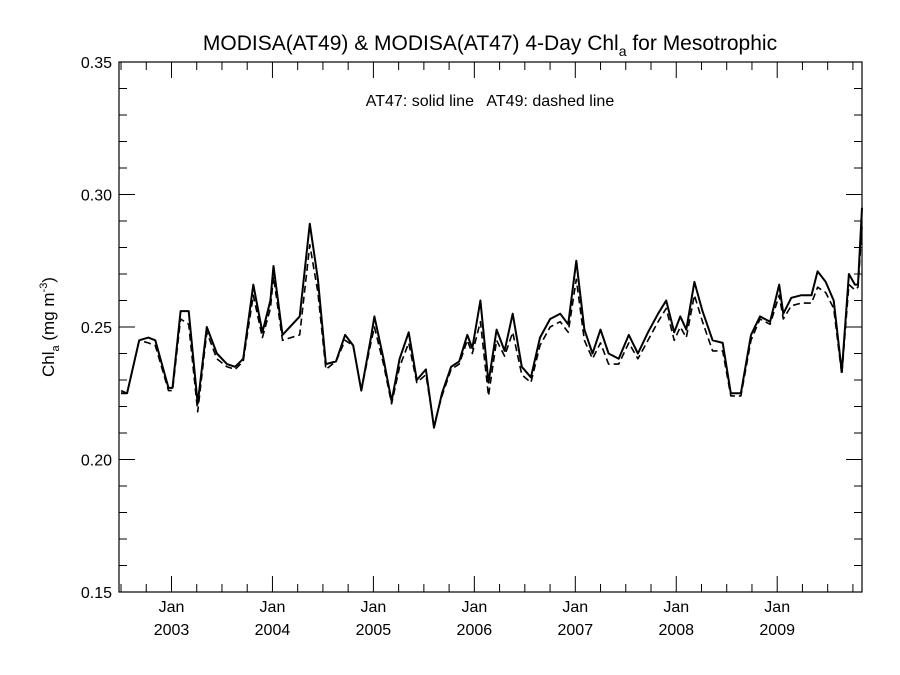 The image size is (900, 675). Describe the element at coordinates (48, 318) in the screenshot. I see `ylabel-unit: (mg m` at that location.